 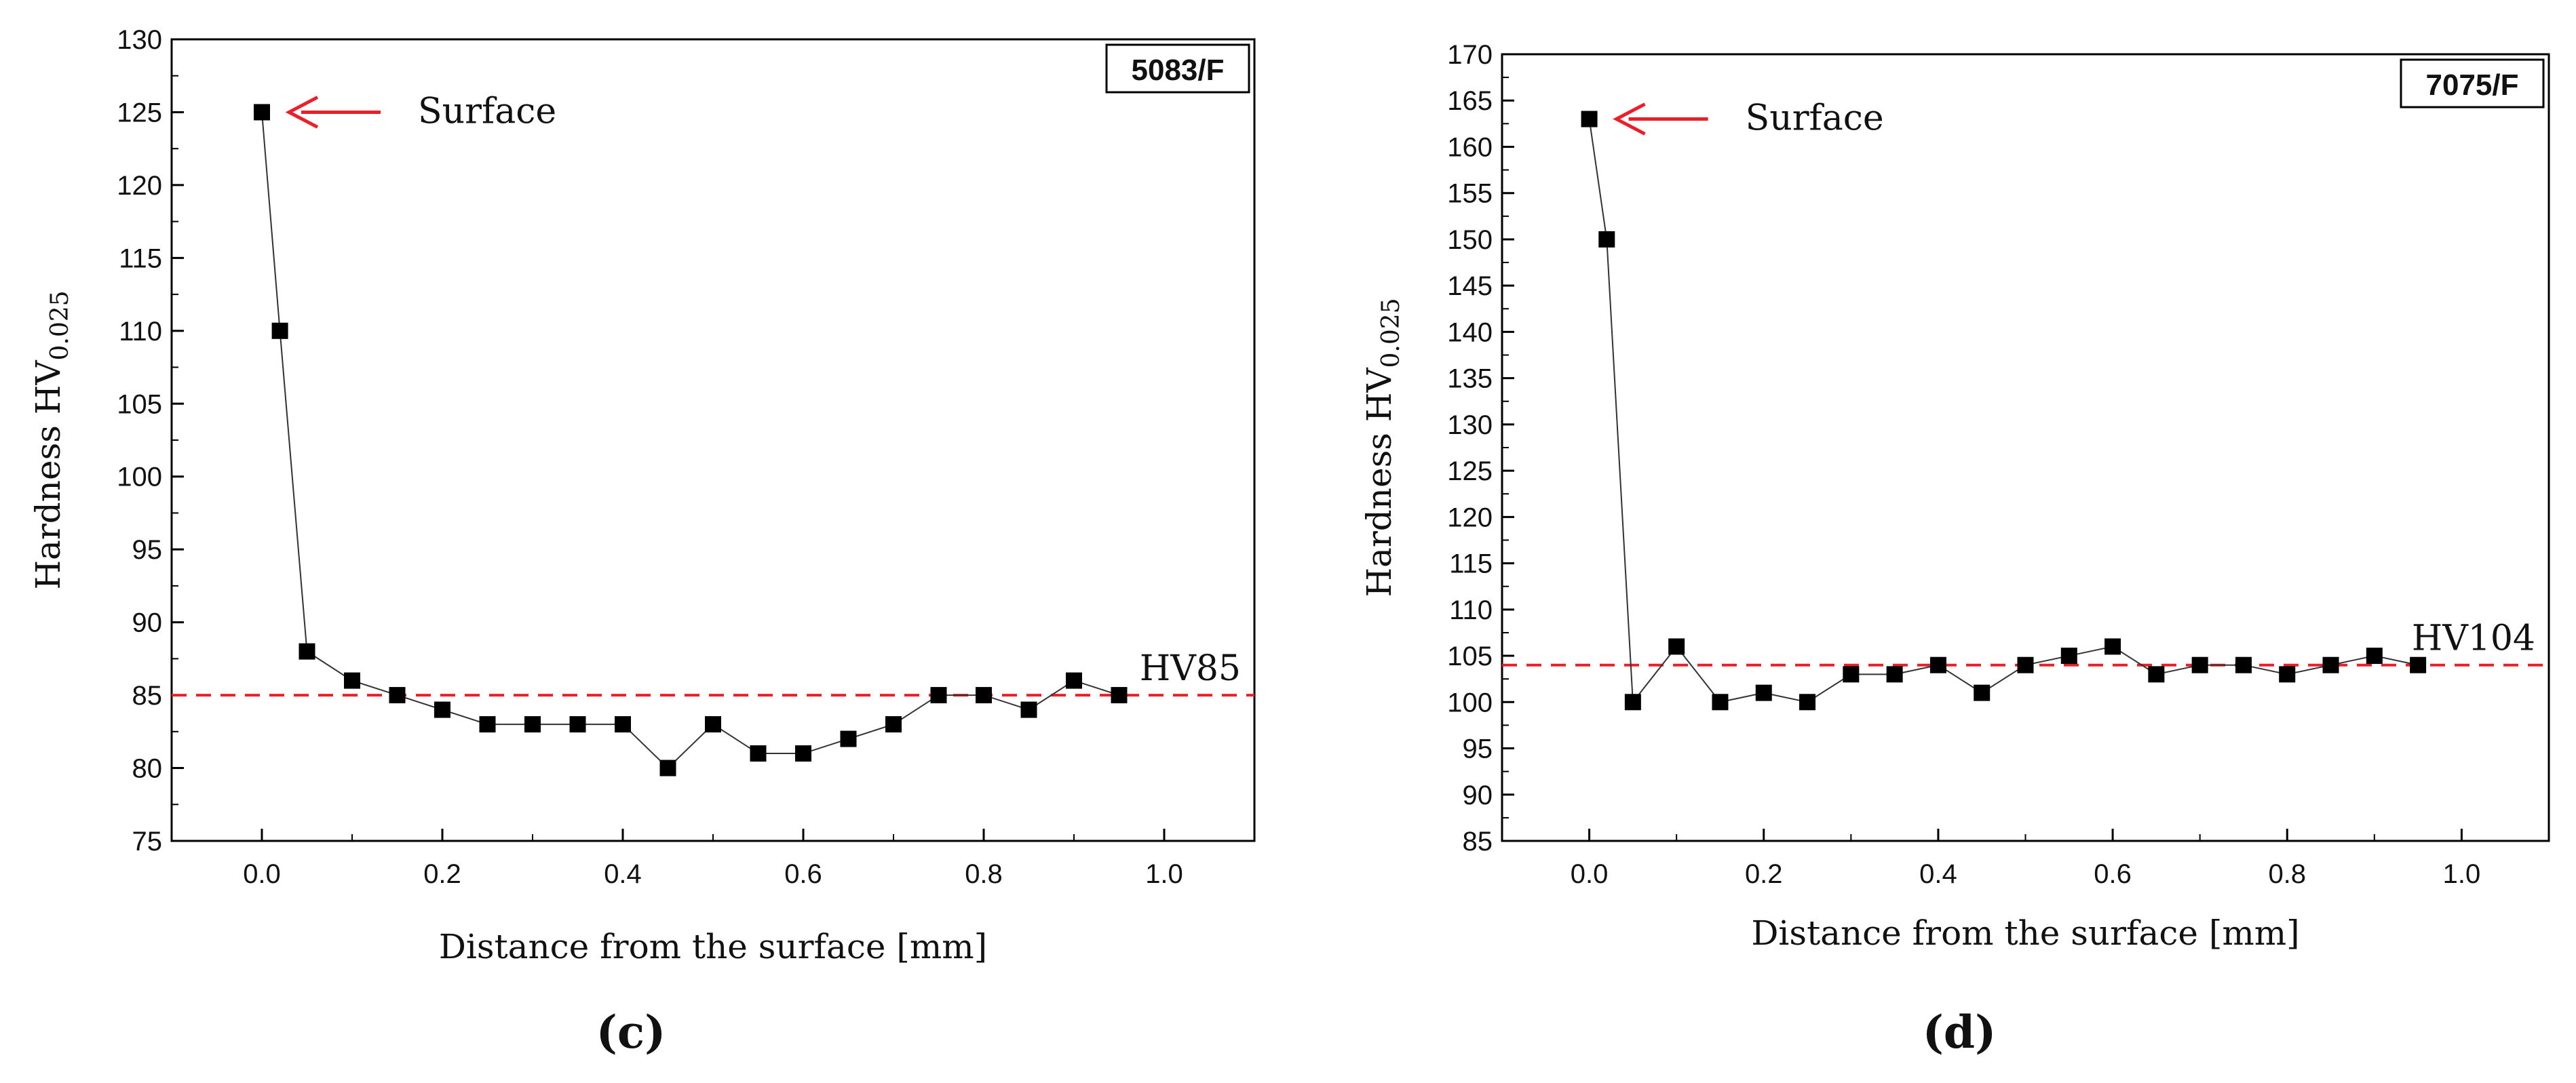 I want to click on panel-letter: (d), so click(x=1960, y=1032).